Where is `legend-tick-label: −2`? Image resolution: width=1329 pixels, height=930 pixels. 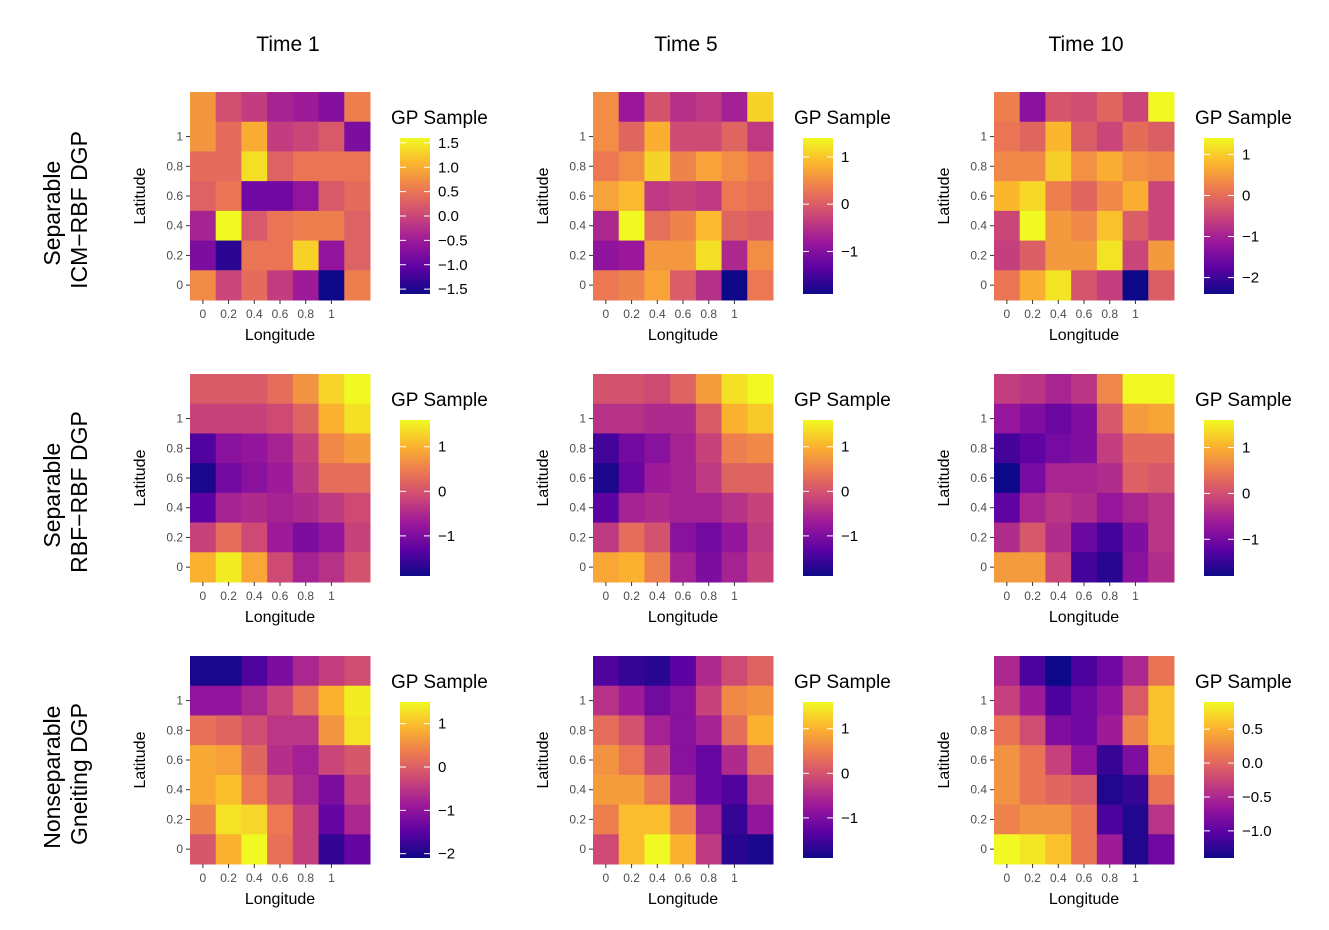 legend-tick-label: −2 is located at coordinates (446, 854).